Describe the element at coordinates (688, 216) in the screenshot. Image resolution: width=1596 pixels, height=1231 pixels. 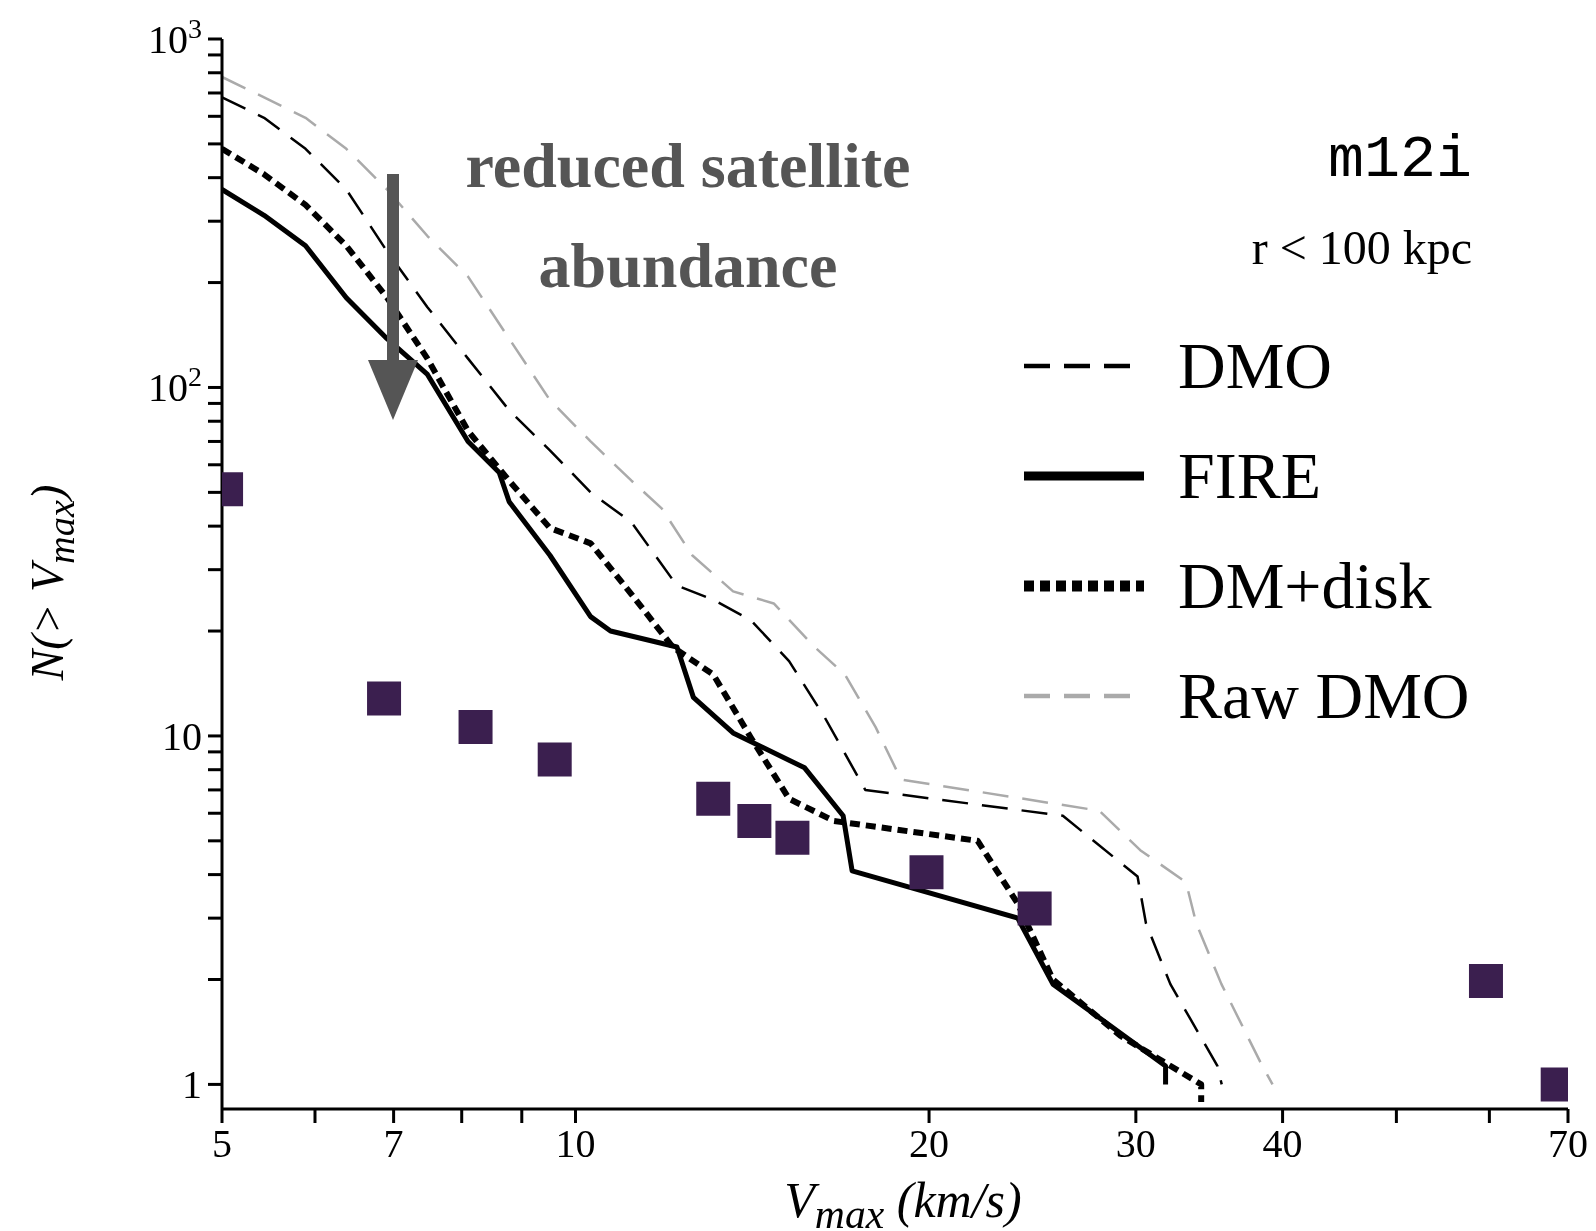
I see `annotation: reduced satellite abundance` at that location.